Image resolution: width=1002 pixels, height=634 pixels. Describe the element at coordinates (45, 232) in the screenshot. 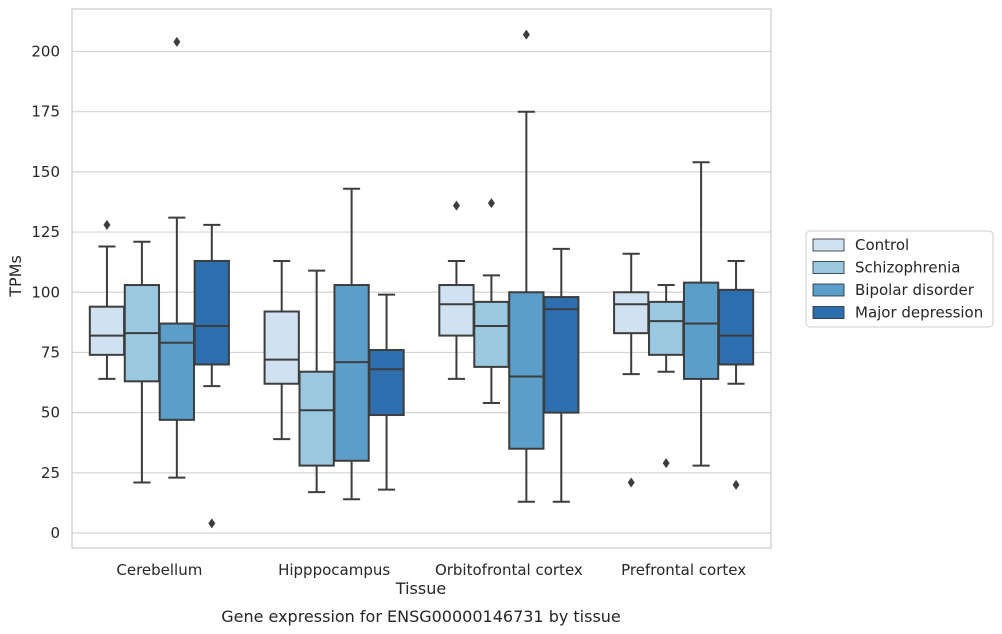

I see `y-tick-label: 125` at that location.